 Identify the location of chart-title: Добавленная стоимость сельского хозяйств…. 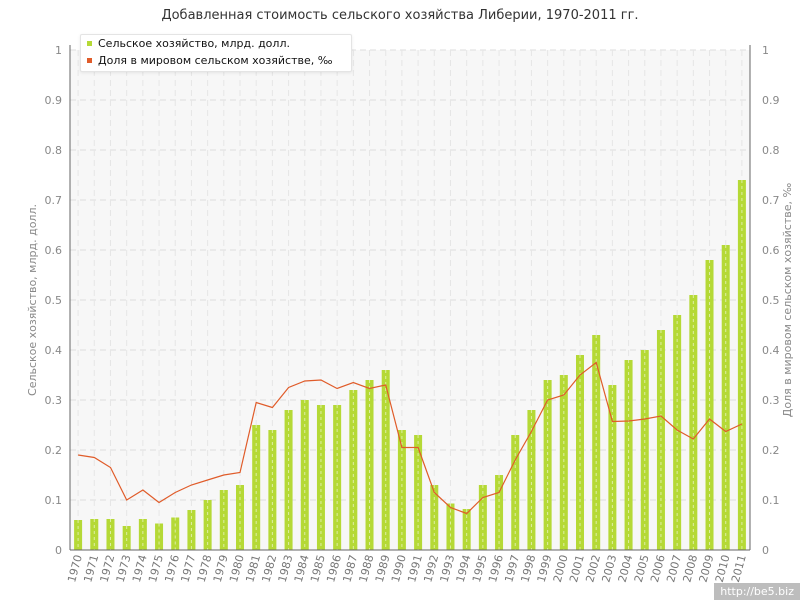
(400, 15).